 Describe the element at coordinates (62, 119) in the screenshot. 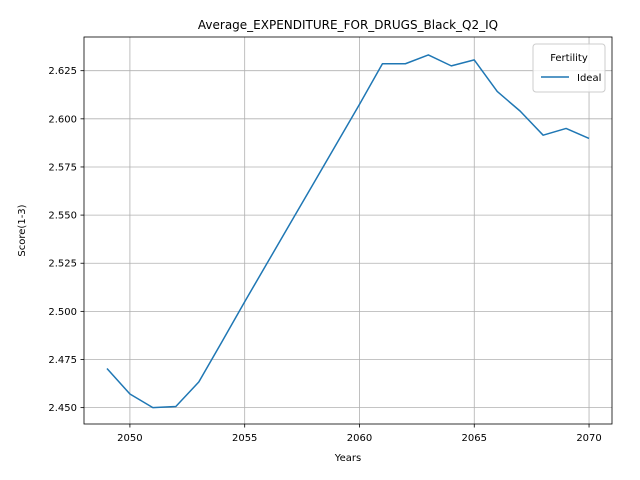

I see `y-tick-label: 2.600` at that location.